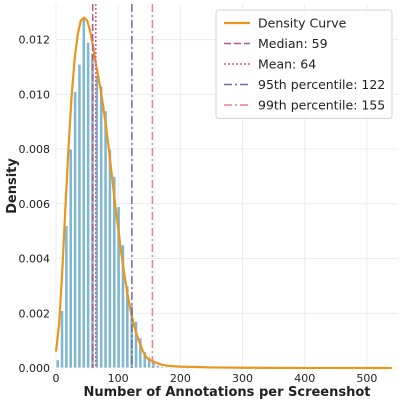  What do you see at coordinates (321, 105) in the screenshot?
I see `legend-entry-label: 99th percentile: 155` at bounding box center [321, 105].